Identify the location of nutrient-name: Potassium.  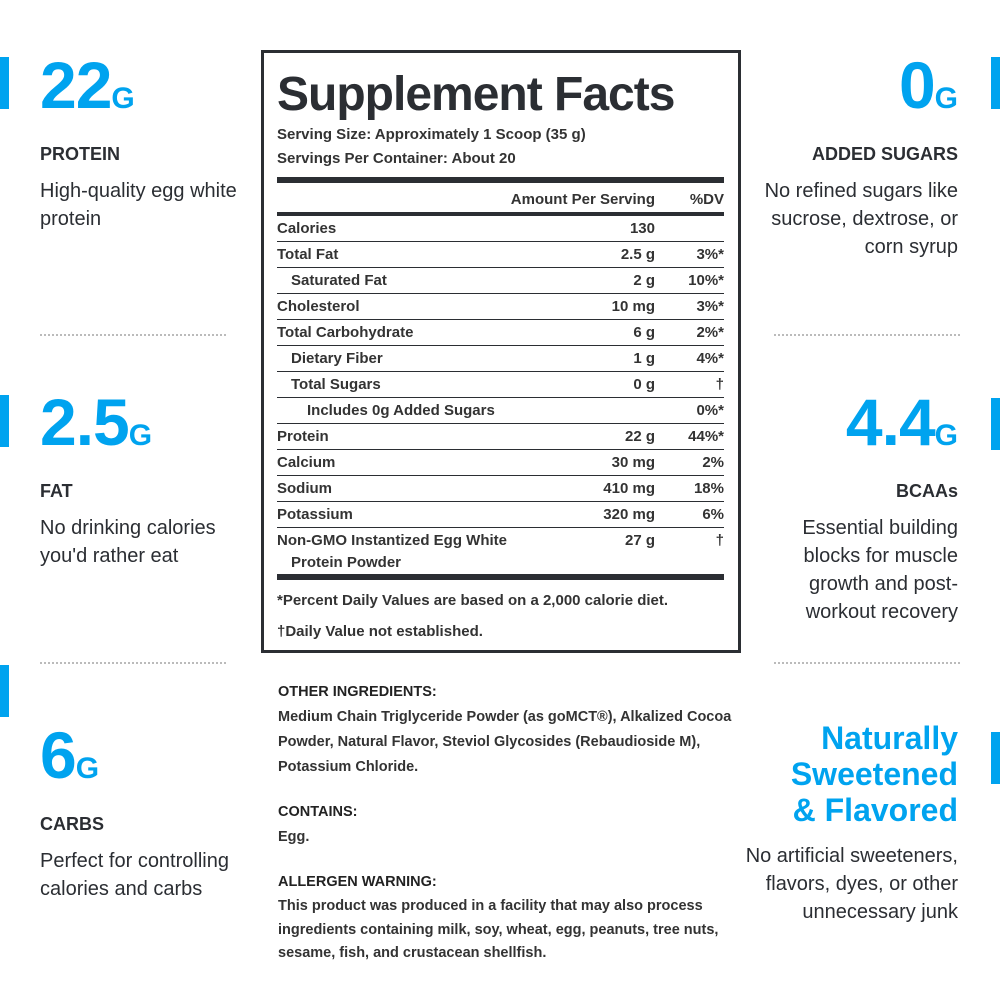
(315, 514).